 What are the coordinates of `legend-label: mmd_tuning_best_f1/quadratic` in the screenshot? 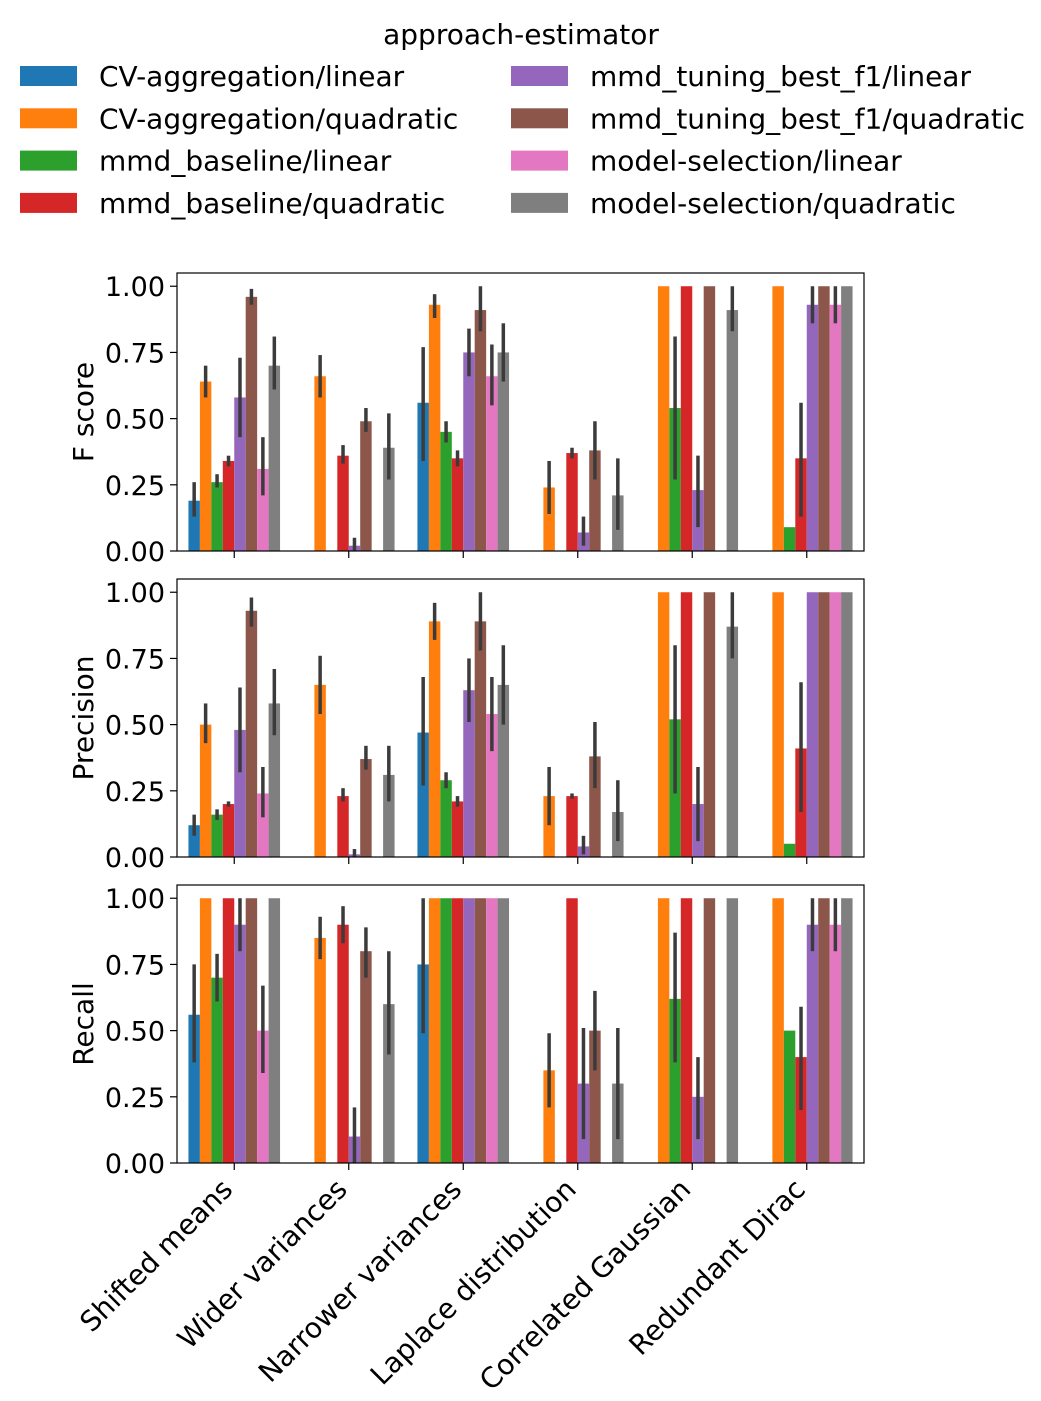 It's located at (807, 118).